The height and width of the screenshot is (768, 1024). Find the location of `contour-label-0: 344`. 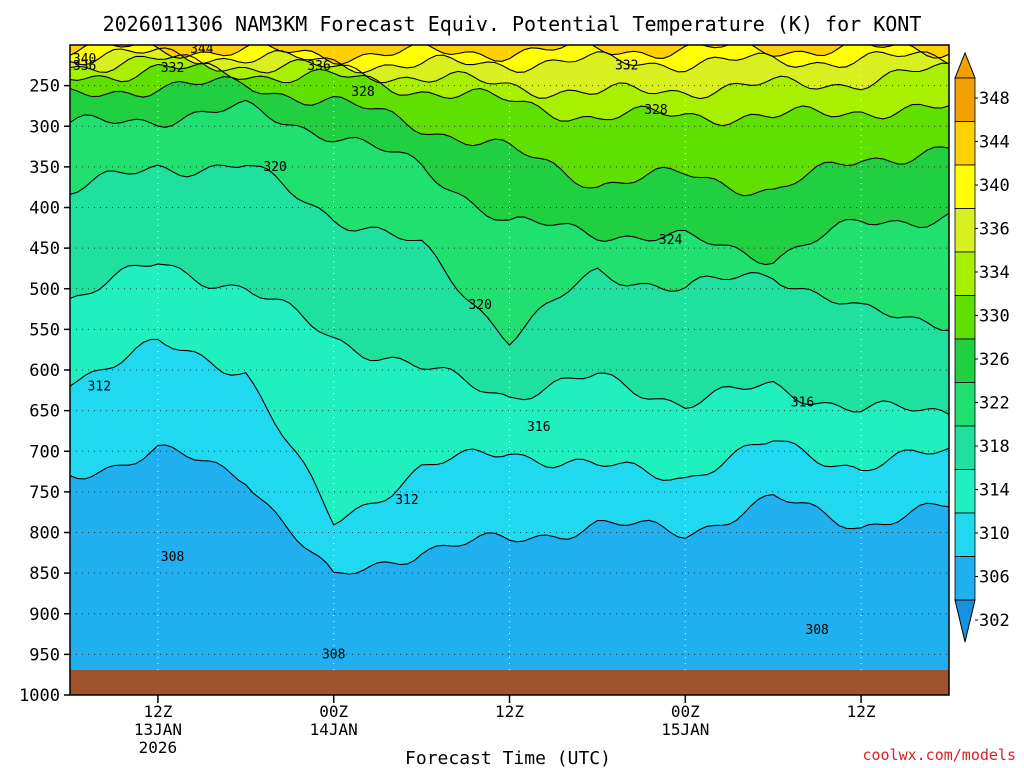

contour-label-0: 344 is located at coordinates (202, 49).